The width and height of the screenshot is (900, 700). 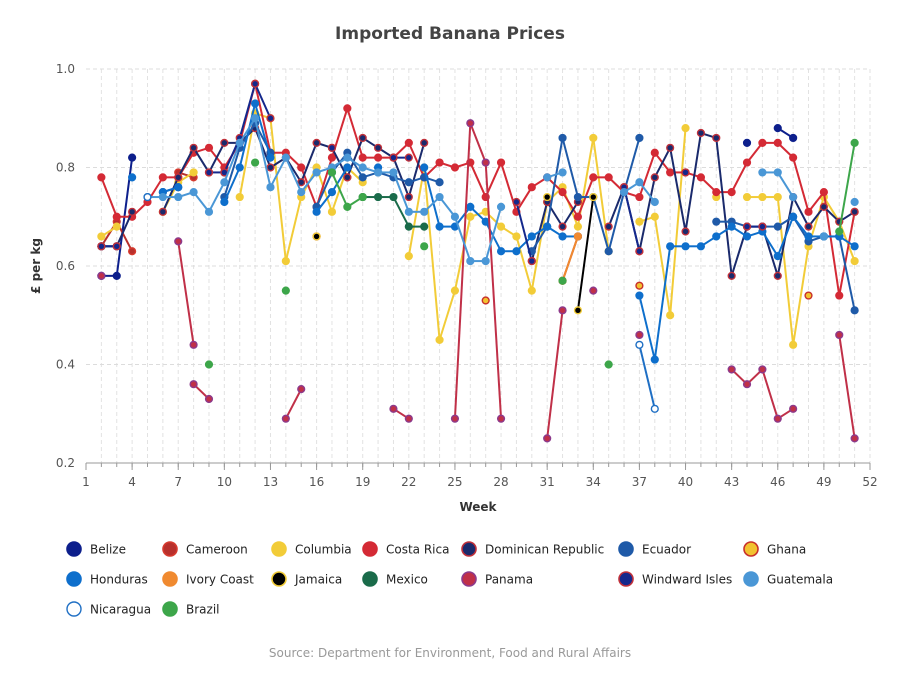 What do you see at coordinates (774, 549) in the screenshot?
I see `legend-item-ghana: Ghana` at bounding box center [774, 549].